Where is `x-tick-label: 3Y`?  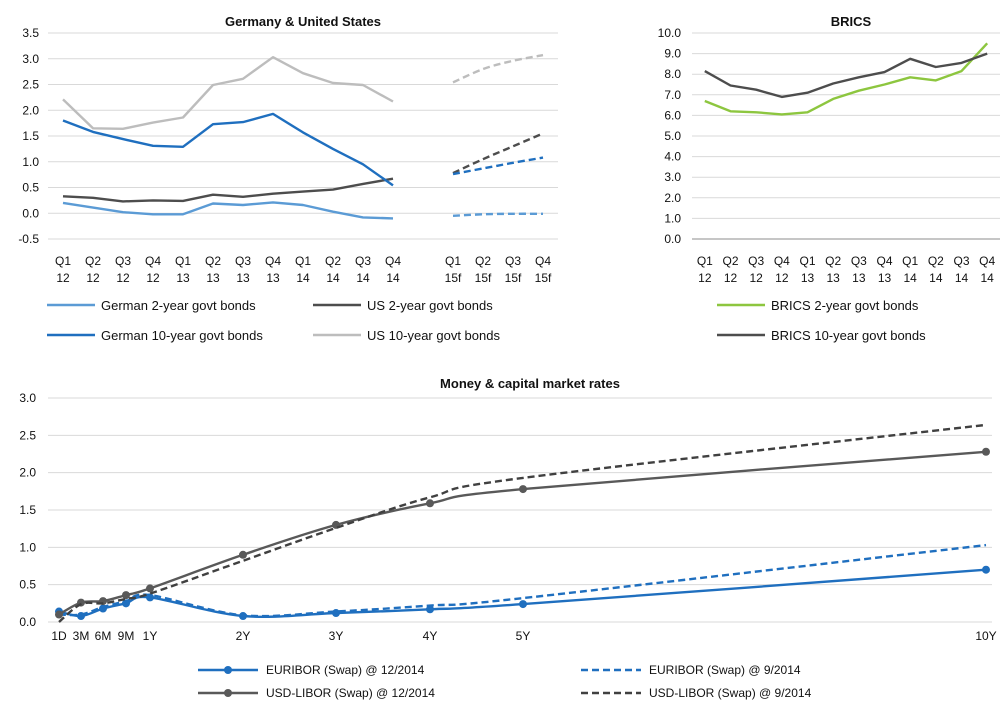
x-tick-label: 3Y is located at coordinates (336, 636).